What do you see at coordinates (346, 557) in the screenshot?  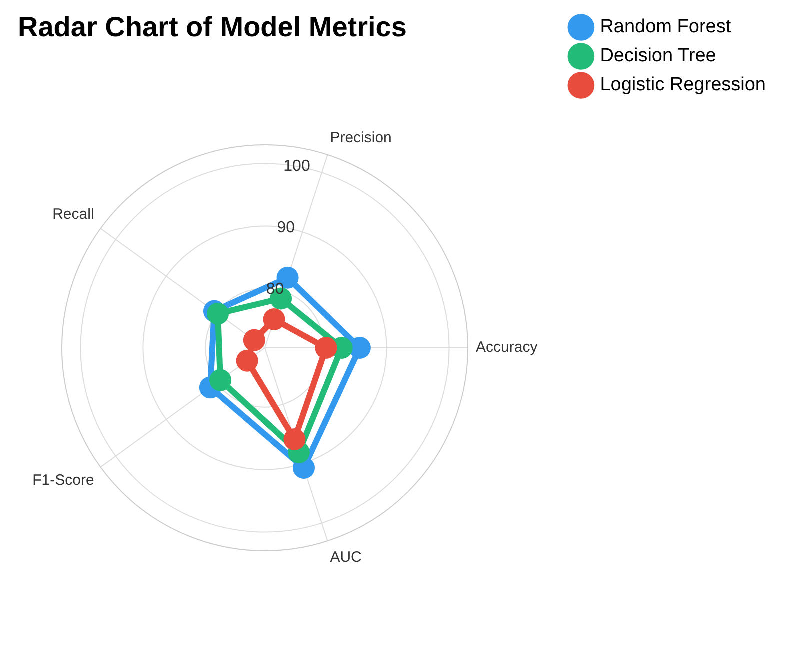 I see `spoke-label: AUC` at bounding box center [346, 557].